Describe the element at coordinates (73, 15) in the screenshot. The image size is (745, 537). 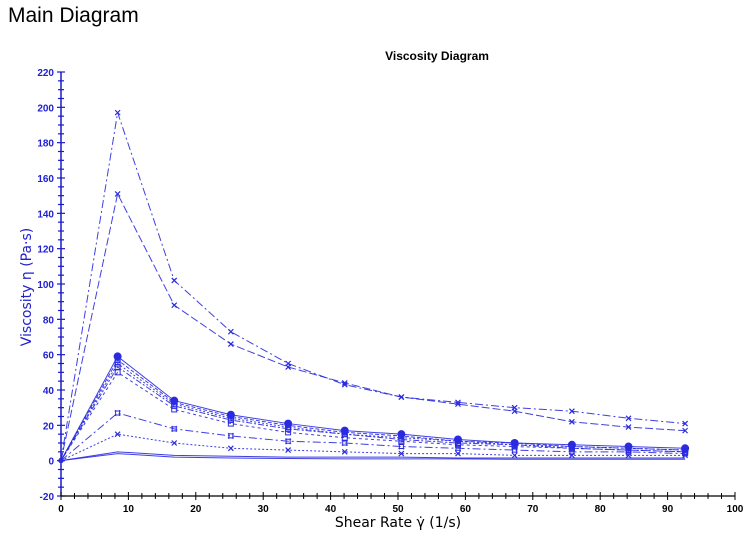
I see `page-title: Main Diagram` at that location.